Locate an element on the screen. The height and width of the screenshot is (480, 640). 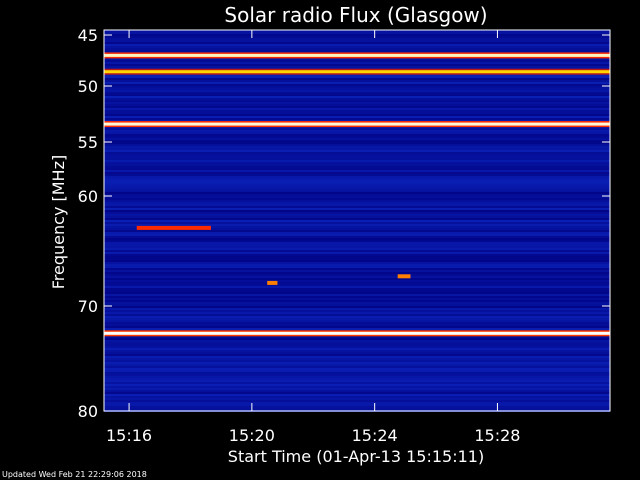
y-axis-label: Frequency [MHz] is located at coordinates (58, 222).